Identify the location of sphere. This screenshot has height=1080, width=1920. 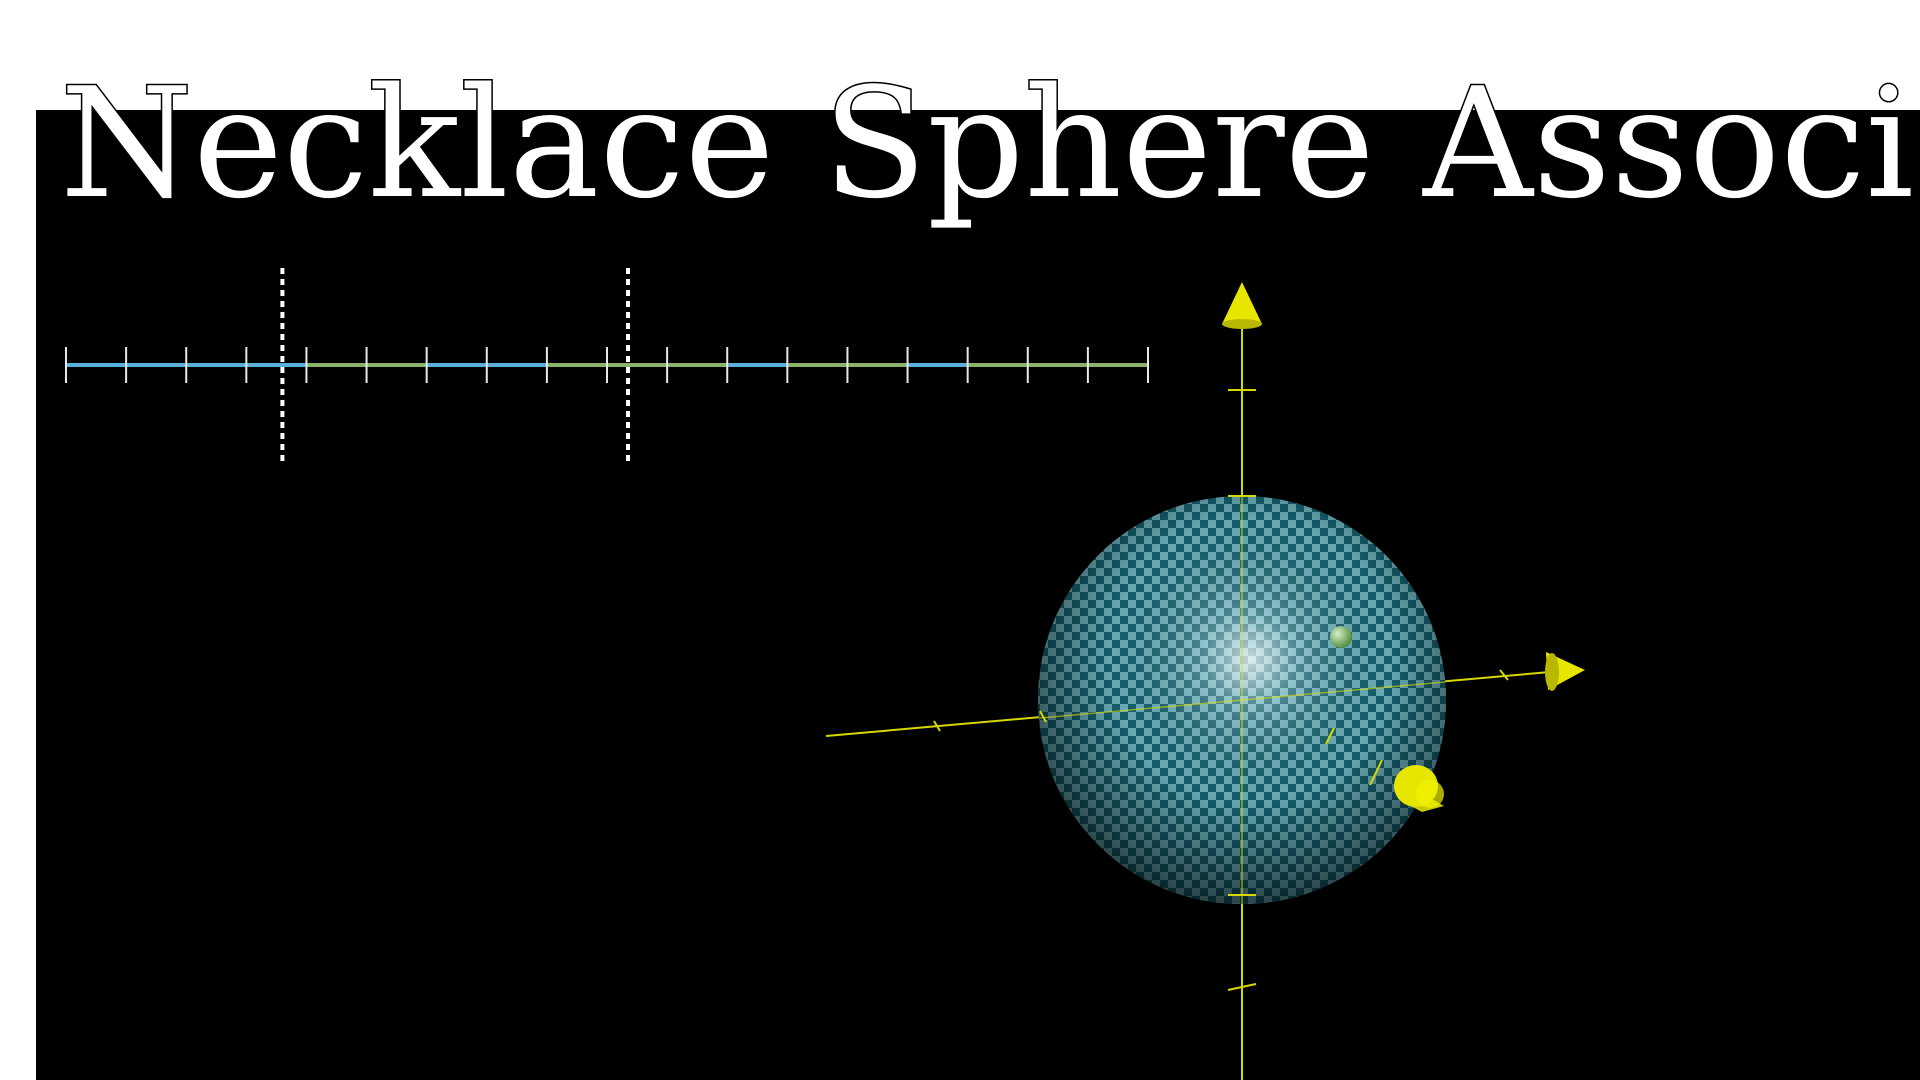
(1242, 700).